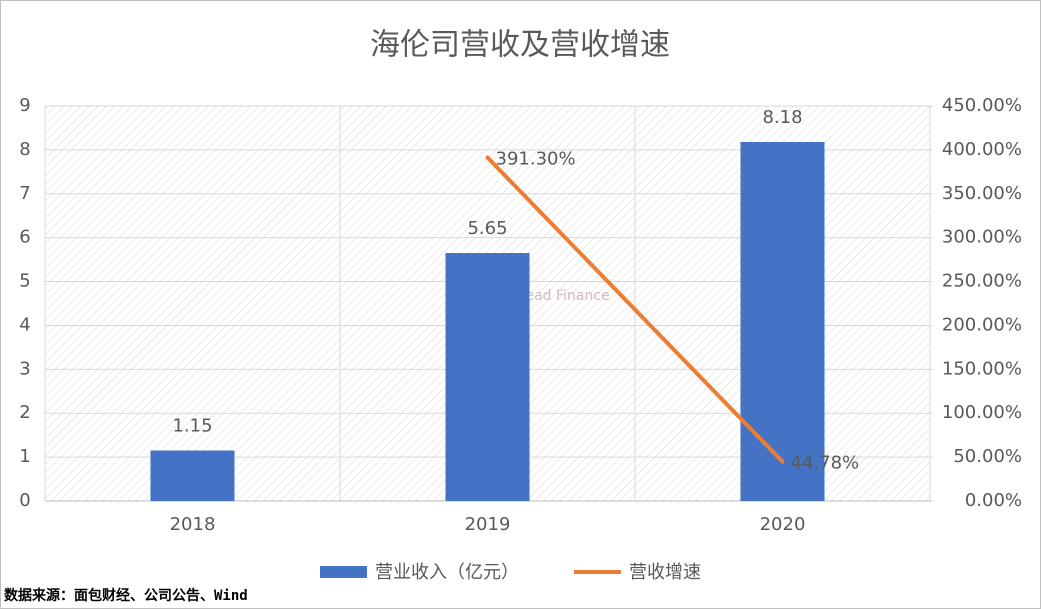 This screenshot has height=609, width=1041. Describe the element at coordinates (782, 117) in the screenshot. I see `bar-value-label: 8.18` at that location.